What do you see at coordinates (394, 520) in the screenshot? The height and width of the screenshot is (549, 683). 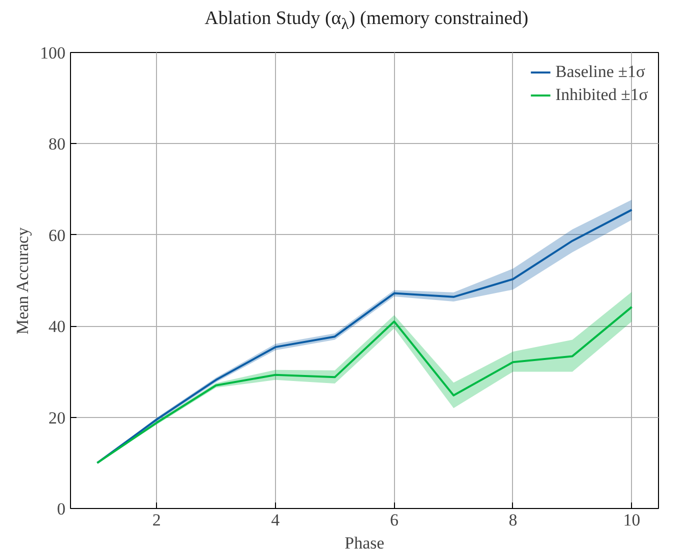 I see `x-tick-label: 6` at bounding box center [394, 520].